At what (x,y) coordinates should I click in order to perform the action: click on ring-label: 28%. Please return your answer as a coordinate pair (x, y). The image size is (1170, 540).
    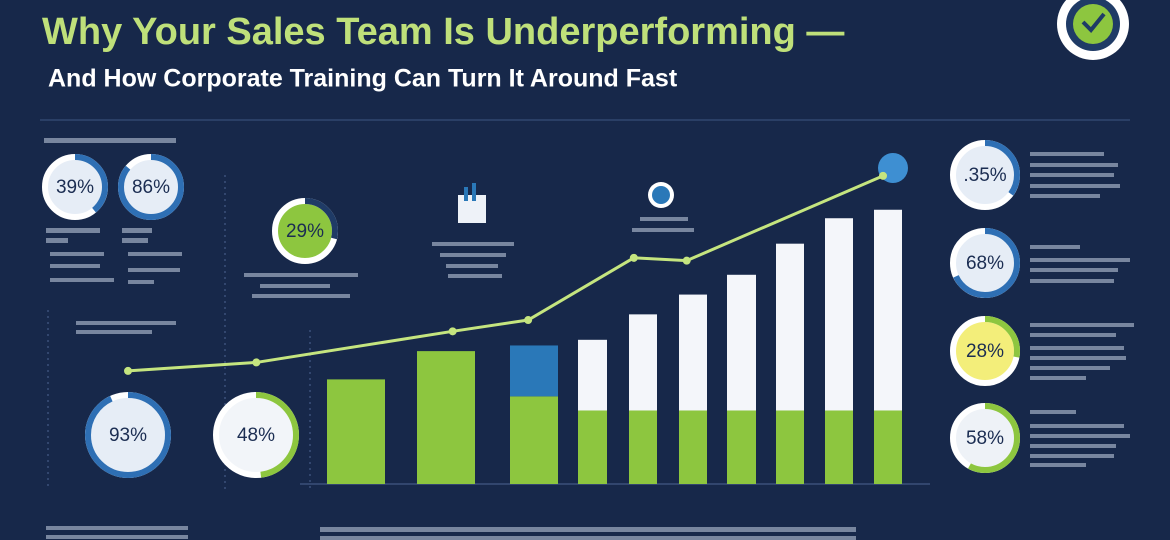
    Looking at the image, I should click on (985, 351).